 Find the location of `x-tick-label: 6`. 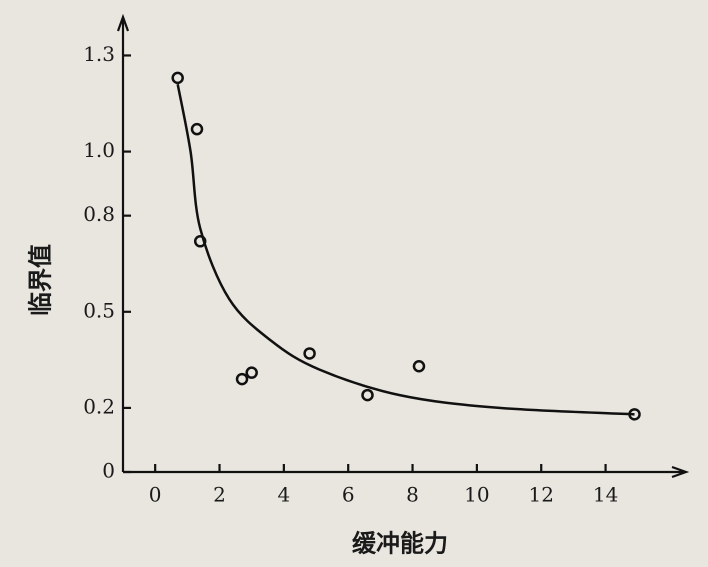

x-tick-label: 6 is located at coordinates (348, 495).